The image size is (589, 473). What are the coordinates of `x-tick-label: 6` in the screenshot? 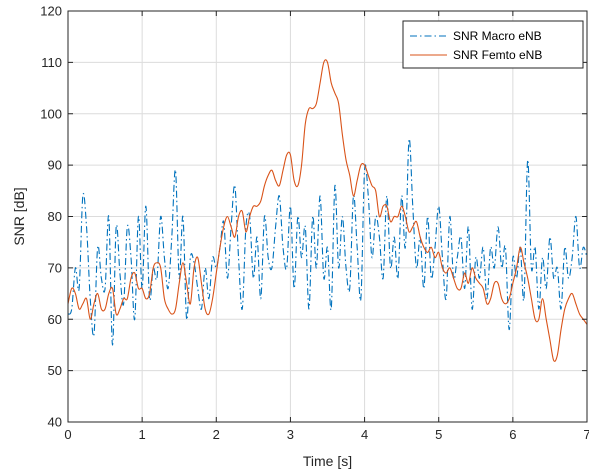 It's located at (512, 434).